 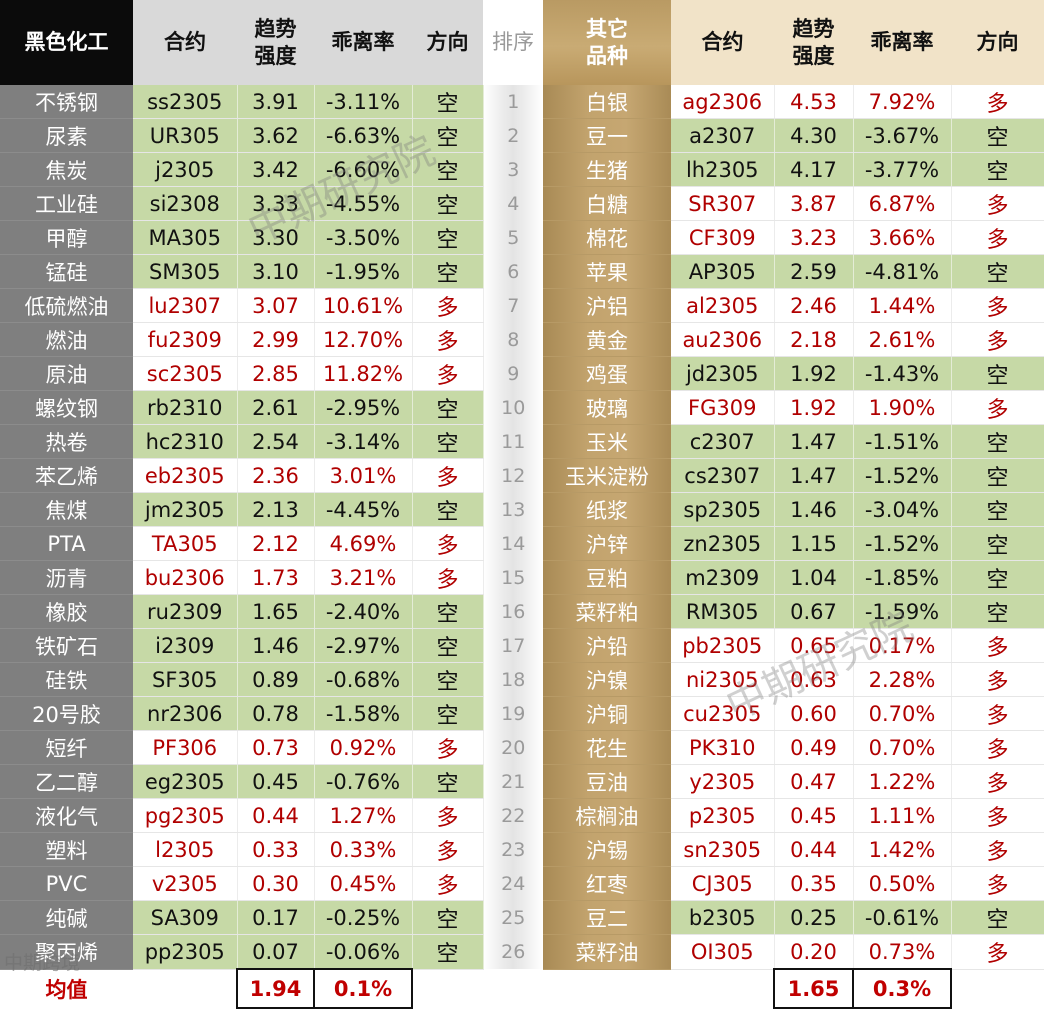 What do you see at coordinates (902, 988) in the screenshot?
I see `right-average-deviation: 0.3%` at bounding box center [902, 988].